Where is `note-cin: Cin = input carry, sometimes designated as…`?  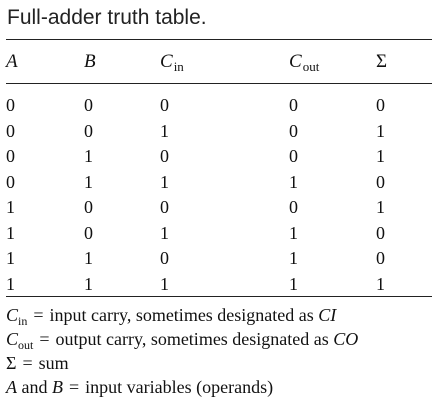 note-cin: Cin = input carry, sometimes designated as… is located at coordinates (171, 316).